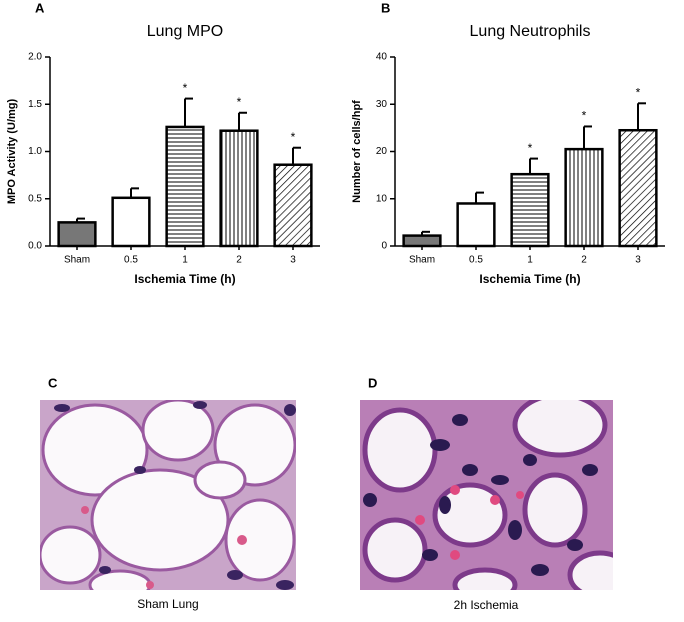 This screenshot has width=684, height=622. What do you see at coordinates (372, 382) in the screenshot?
I see `panel-label: D` at bounding box center [372, 382].